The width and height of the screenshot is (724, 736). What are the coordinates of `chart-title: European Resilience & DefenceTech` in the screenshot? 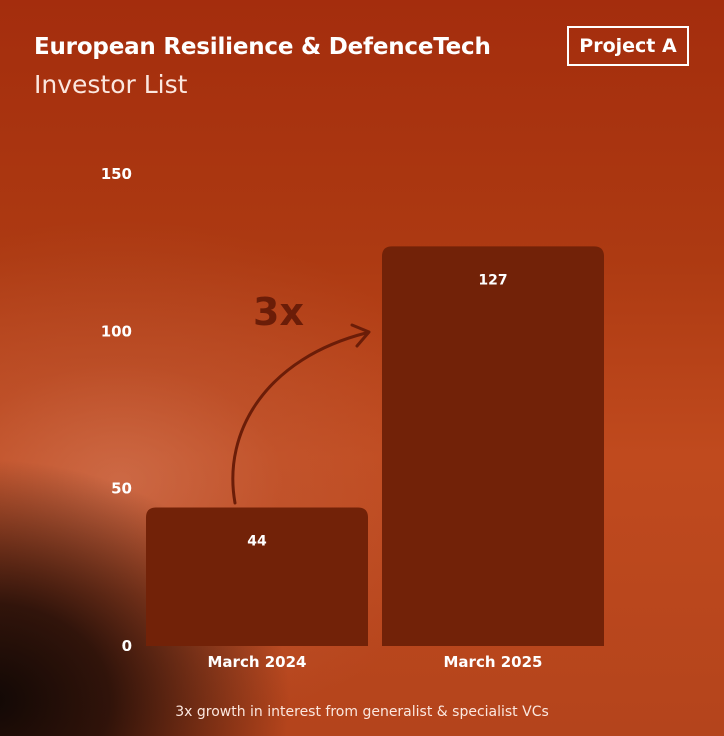 It's located at (262, 47).